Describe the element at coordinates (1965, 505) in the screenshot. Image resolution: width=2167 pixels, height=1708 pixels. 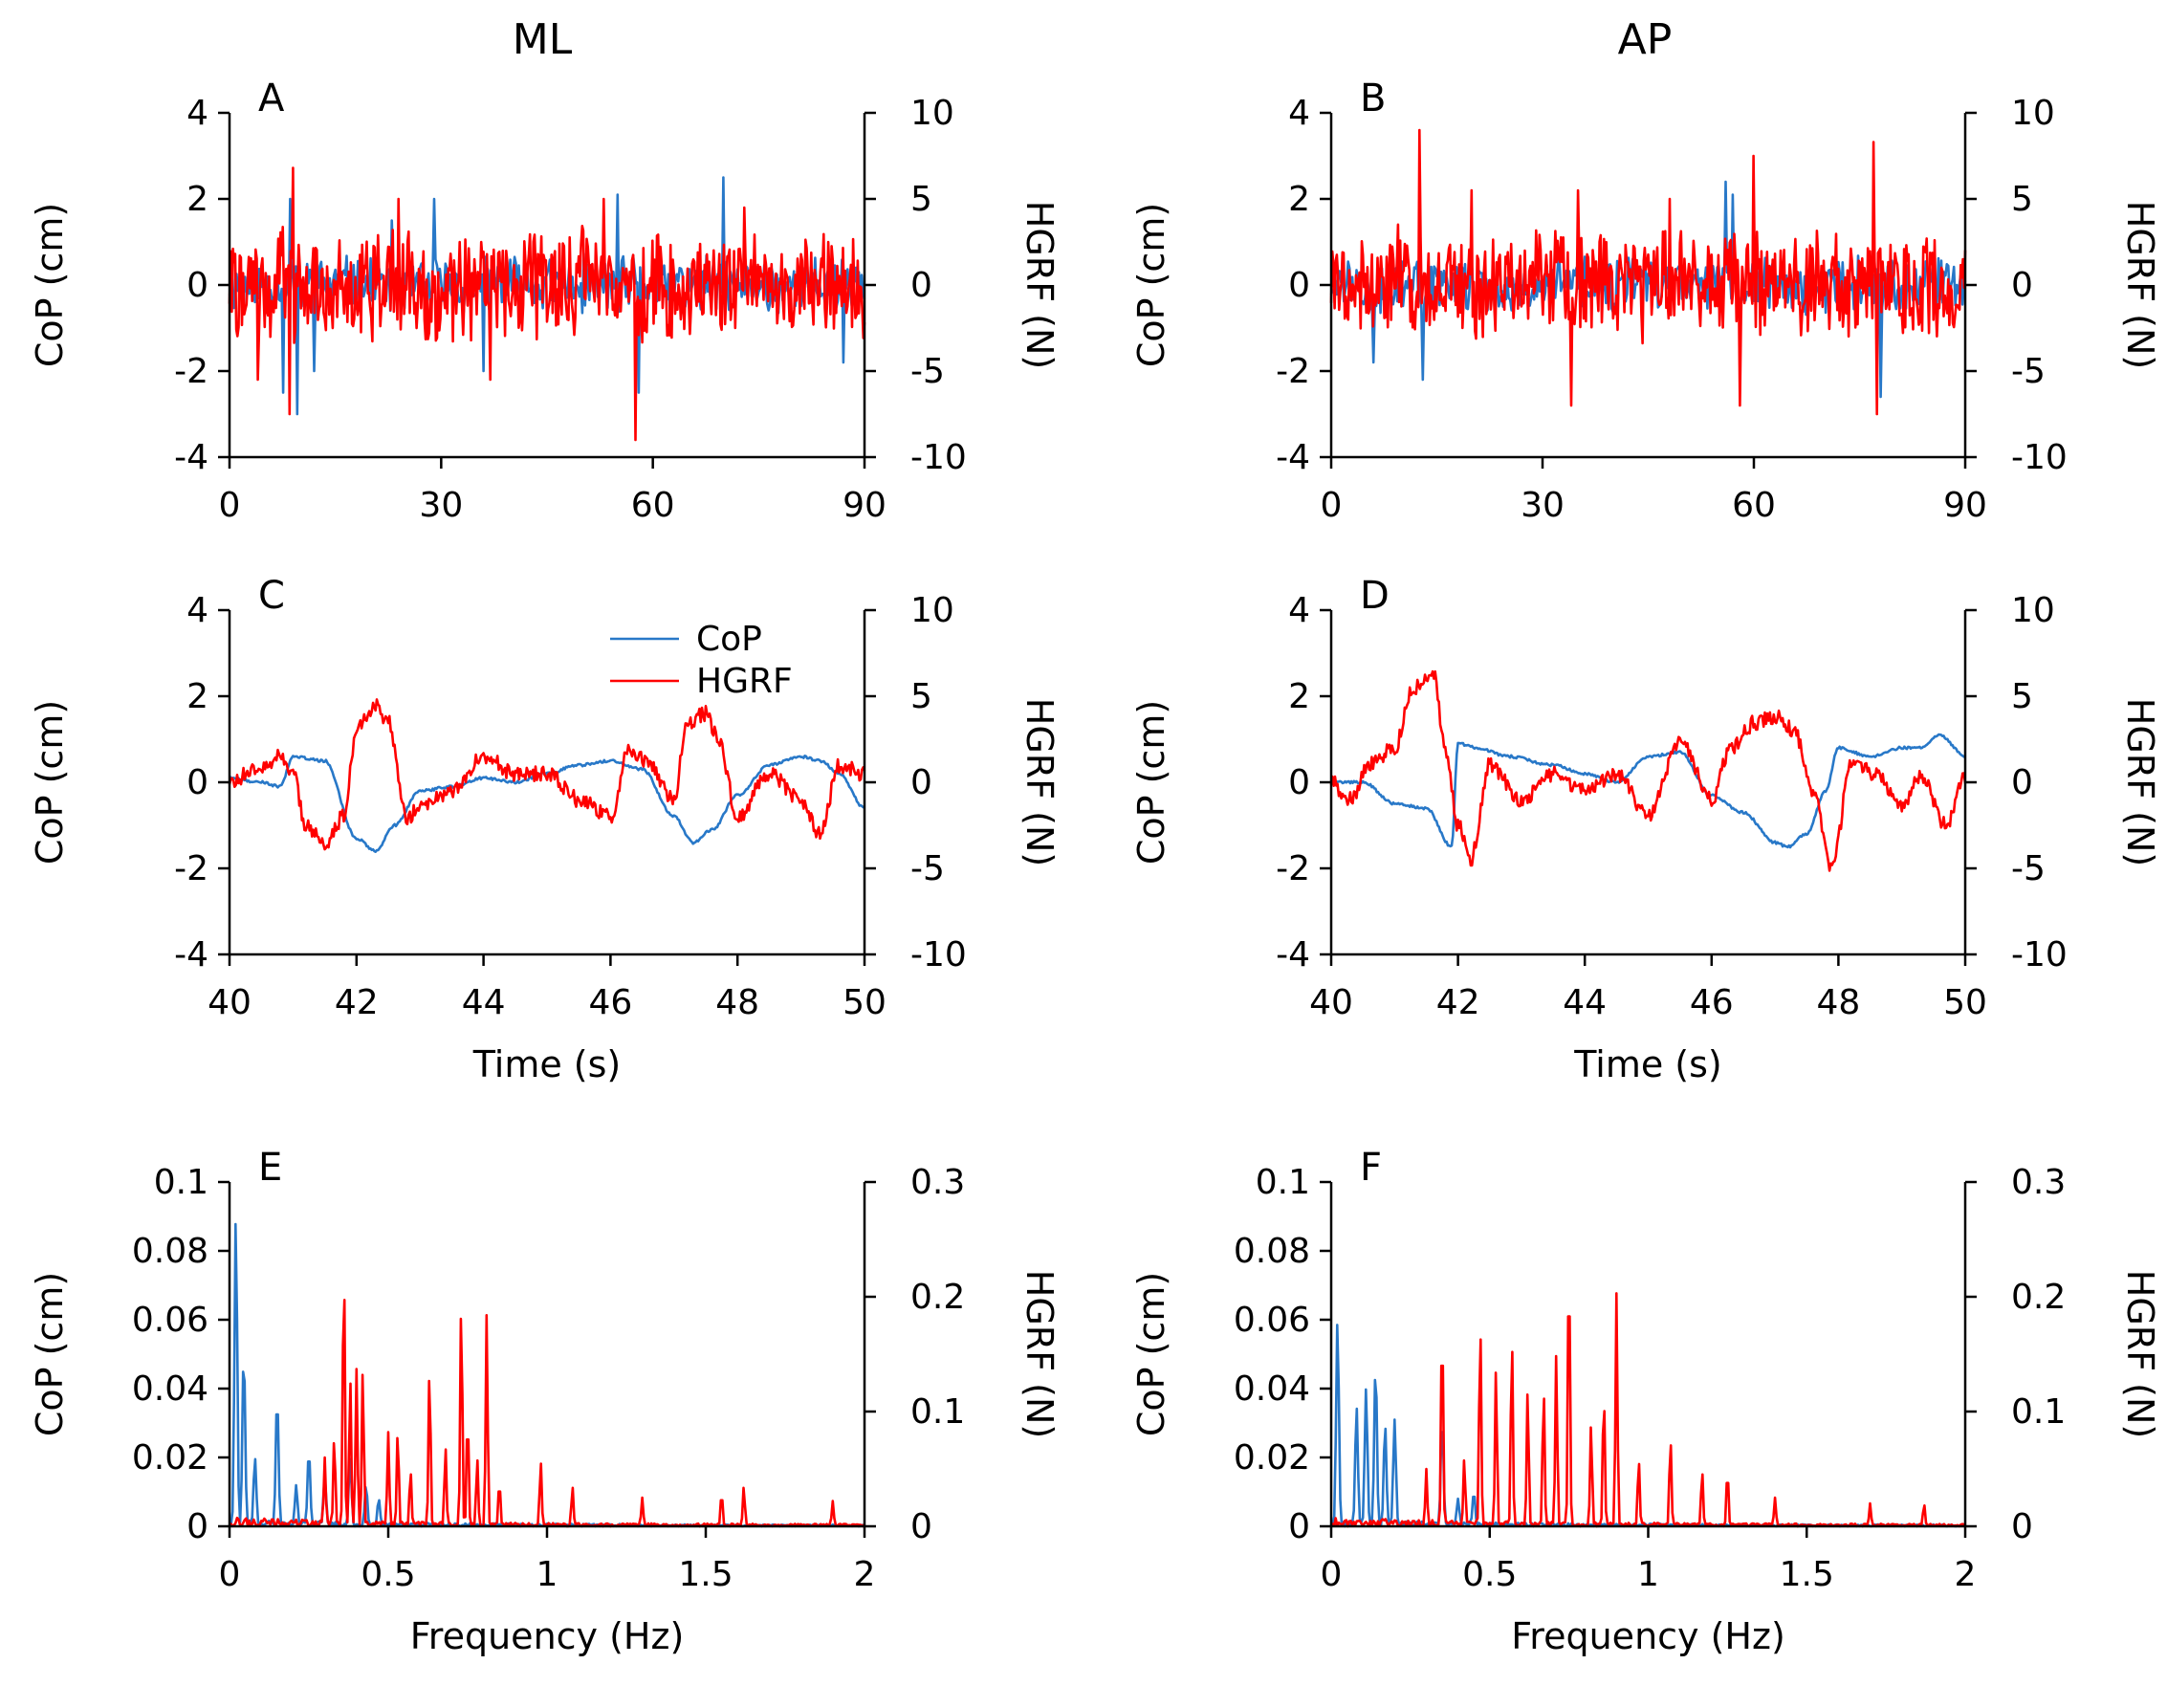
I see `panel-b-xtick-label: 90` at that location.